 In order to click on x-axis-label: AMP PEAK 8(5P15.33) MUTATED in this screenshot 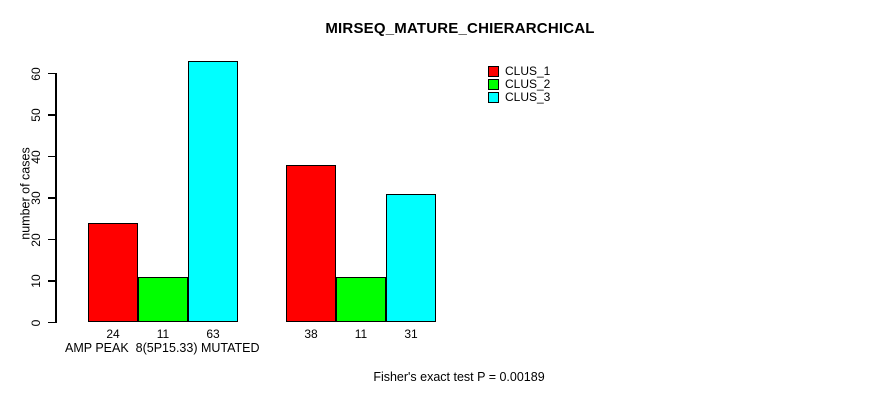, I will do `click(162, 348)`.